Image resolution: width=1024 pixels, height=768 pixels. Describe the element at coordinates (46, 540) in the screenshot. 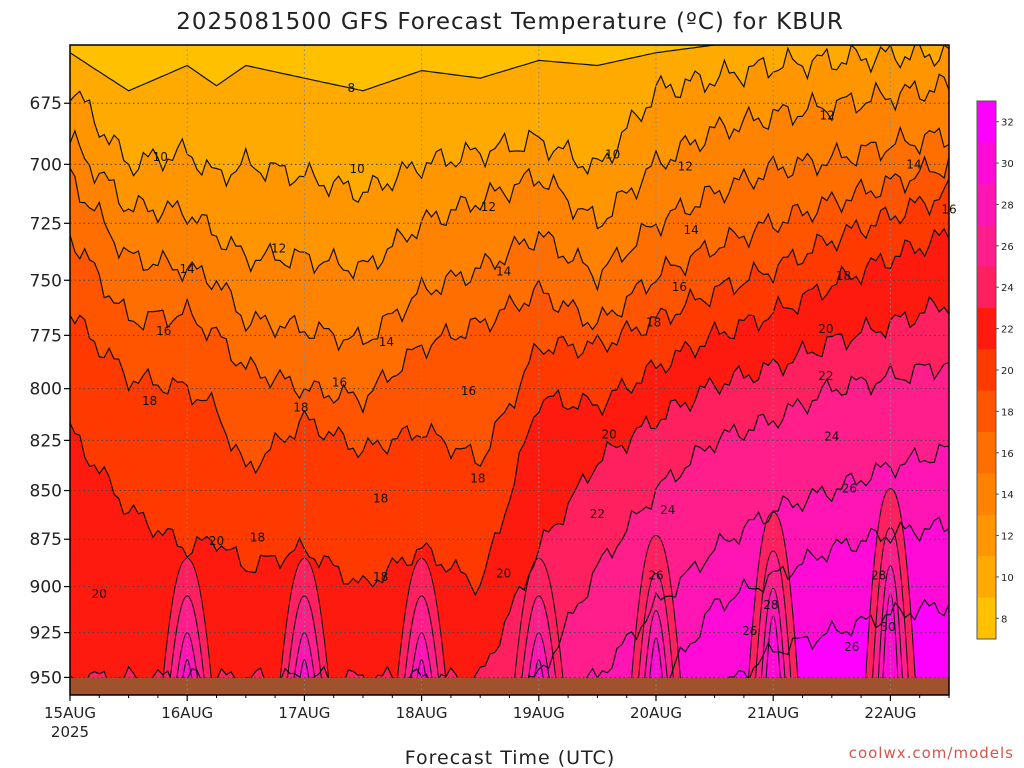

I see `y-tick-label-875: 875` at that location.